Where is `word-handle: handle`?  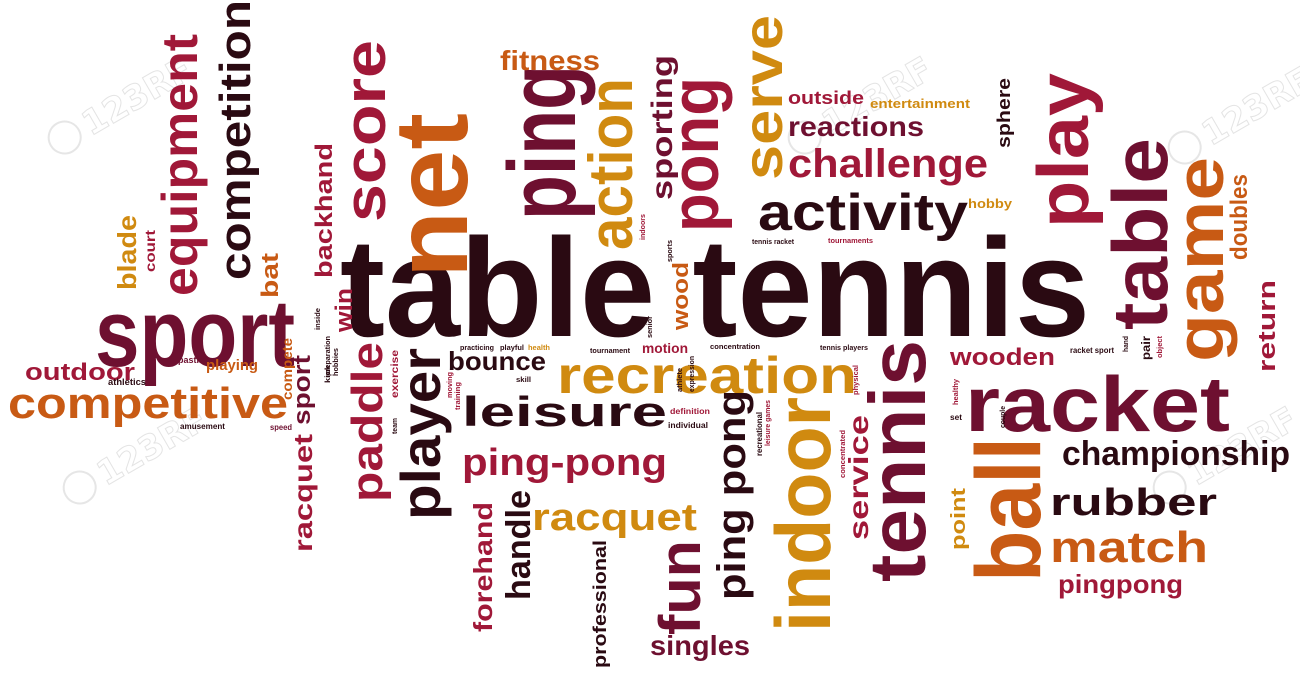
word-handle: handle is located at coordinates (519, 545).